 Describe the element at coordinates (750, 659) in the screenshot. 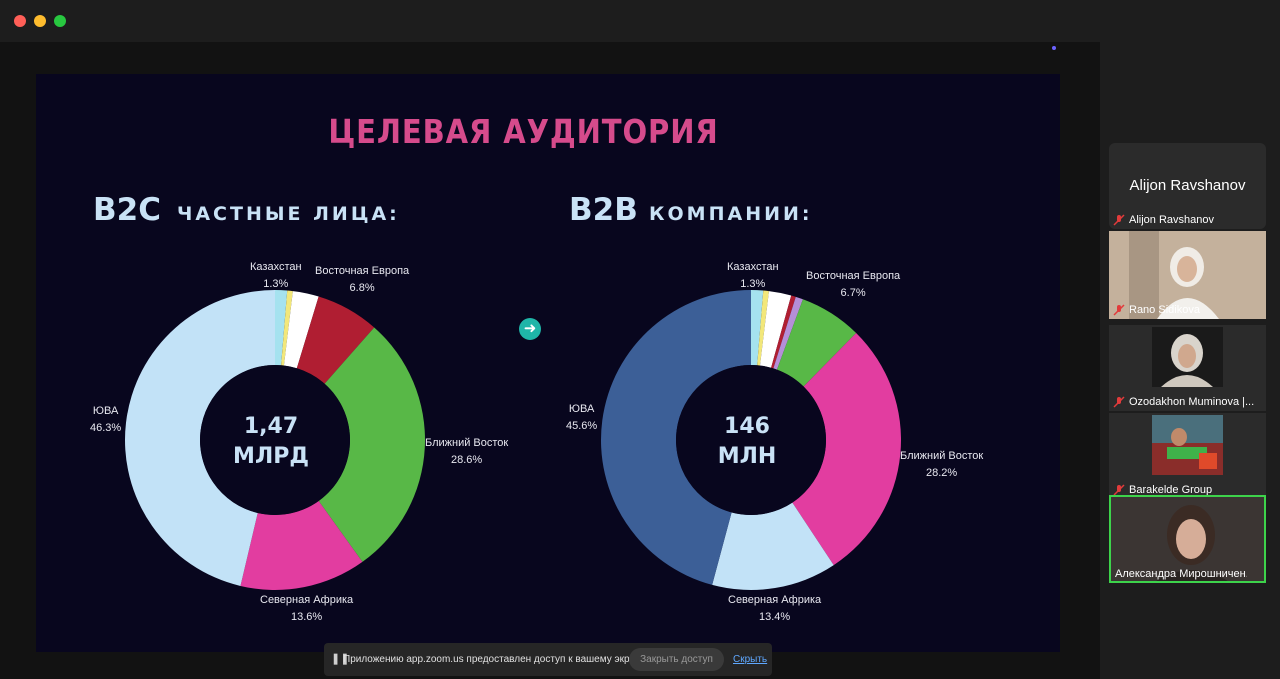

I see `hide-notice-link: Скрыть` at that location.